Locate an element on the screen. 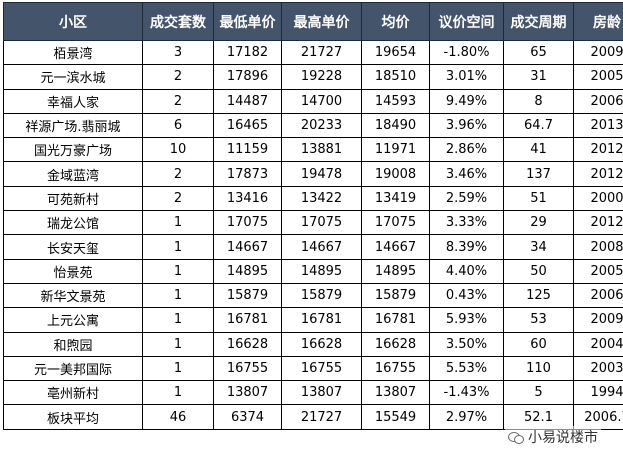 The height and width of the screenshot is (466, 623). table-cell: 4.40% is located at coordinates (466, 271).